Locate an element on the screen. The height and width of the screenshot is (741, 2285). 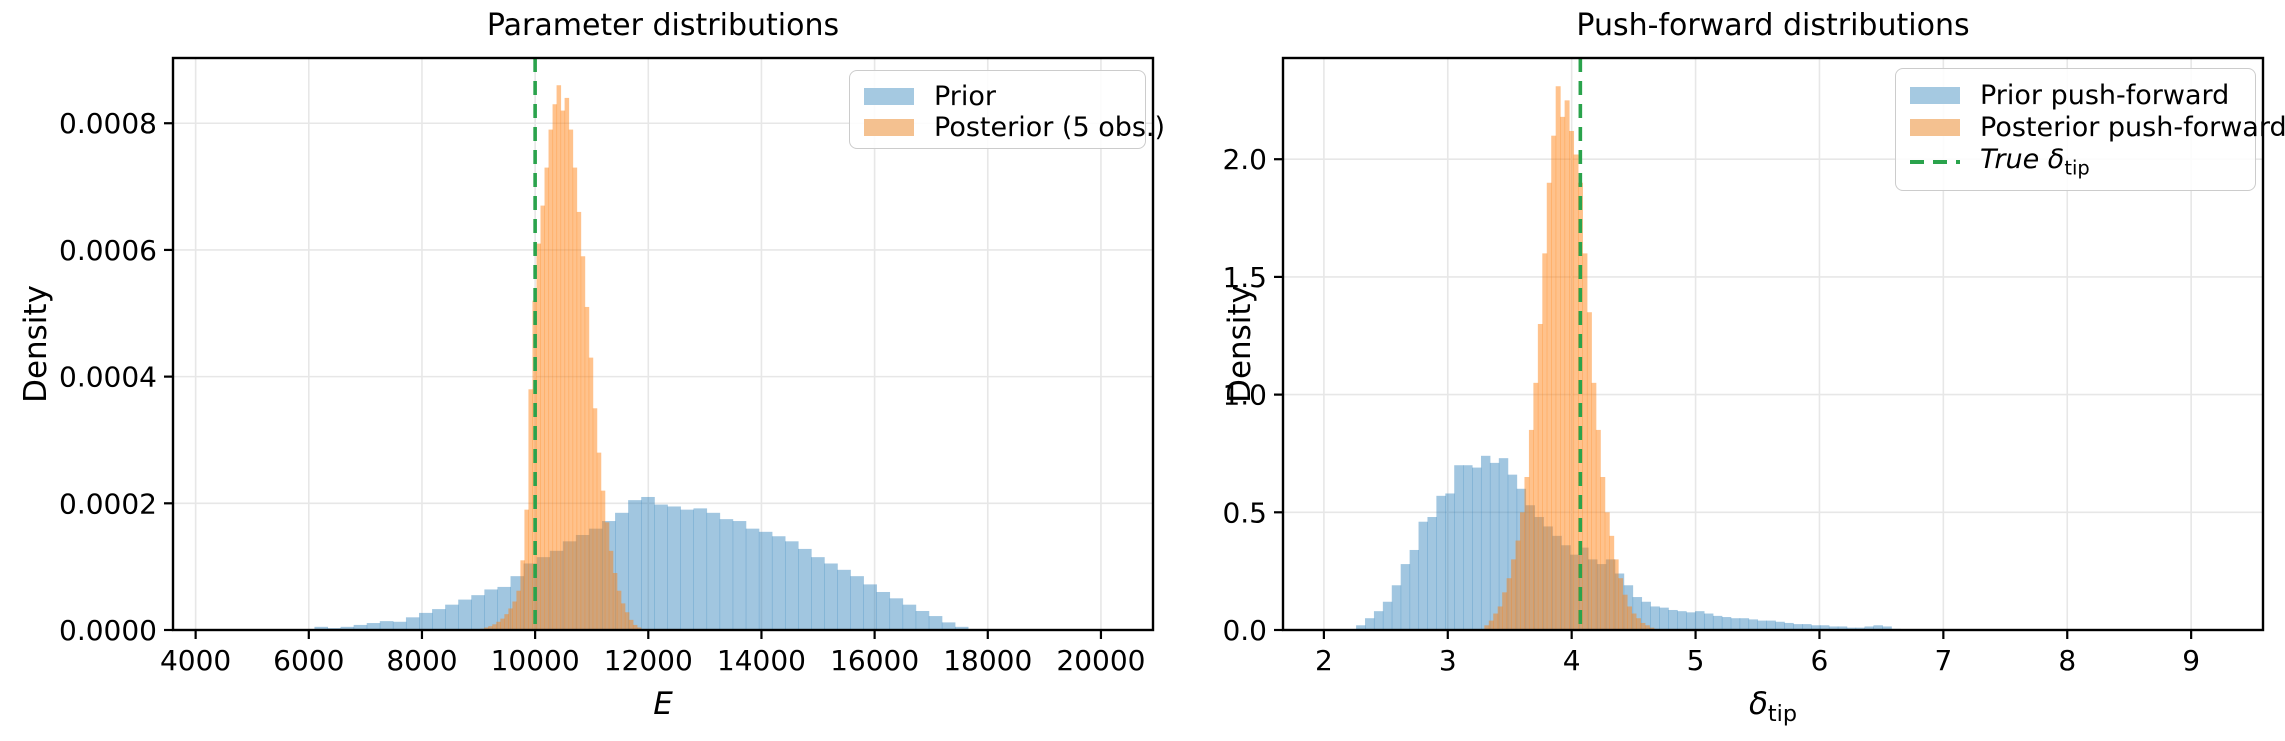
left-y-axis-label: Density is located at coordinates (36, 344).